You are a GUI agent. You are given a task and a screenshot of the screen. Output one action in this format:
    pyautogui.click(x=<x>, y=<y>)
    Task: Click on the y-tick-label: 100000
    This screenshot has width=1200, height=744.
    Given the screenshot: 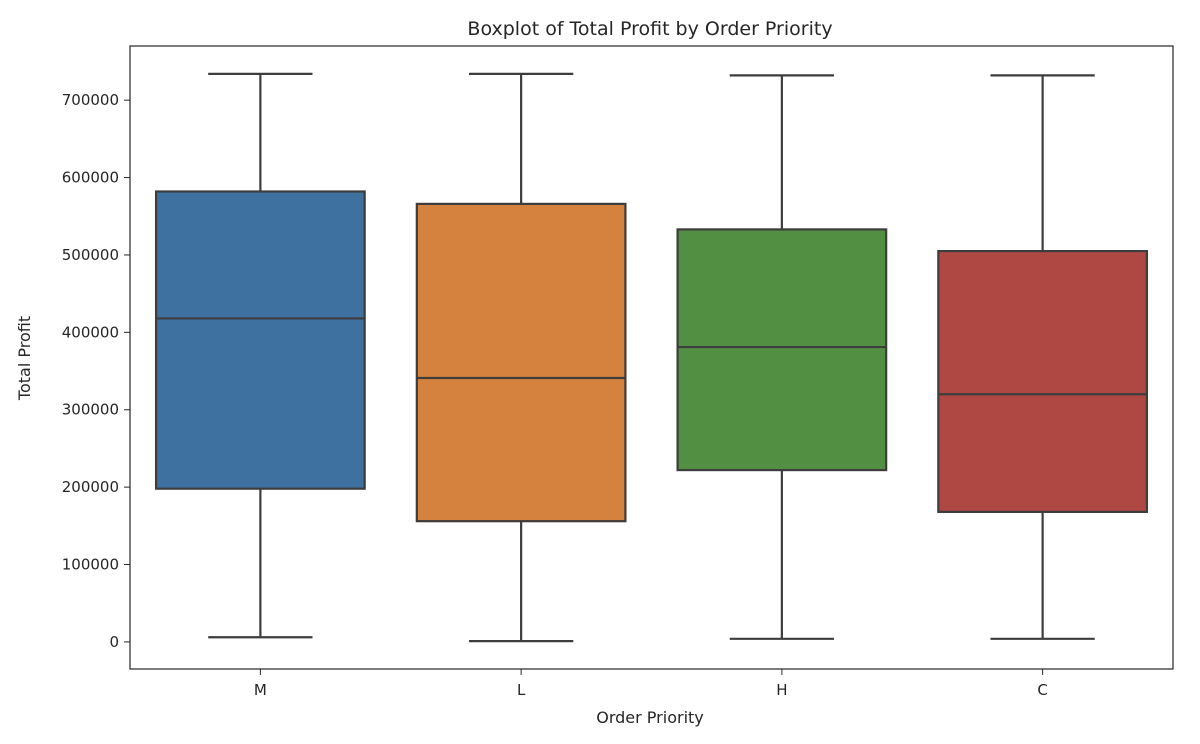 What is the action you would take?
    pyautogui.click(x=90, y=565)
    